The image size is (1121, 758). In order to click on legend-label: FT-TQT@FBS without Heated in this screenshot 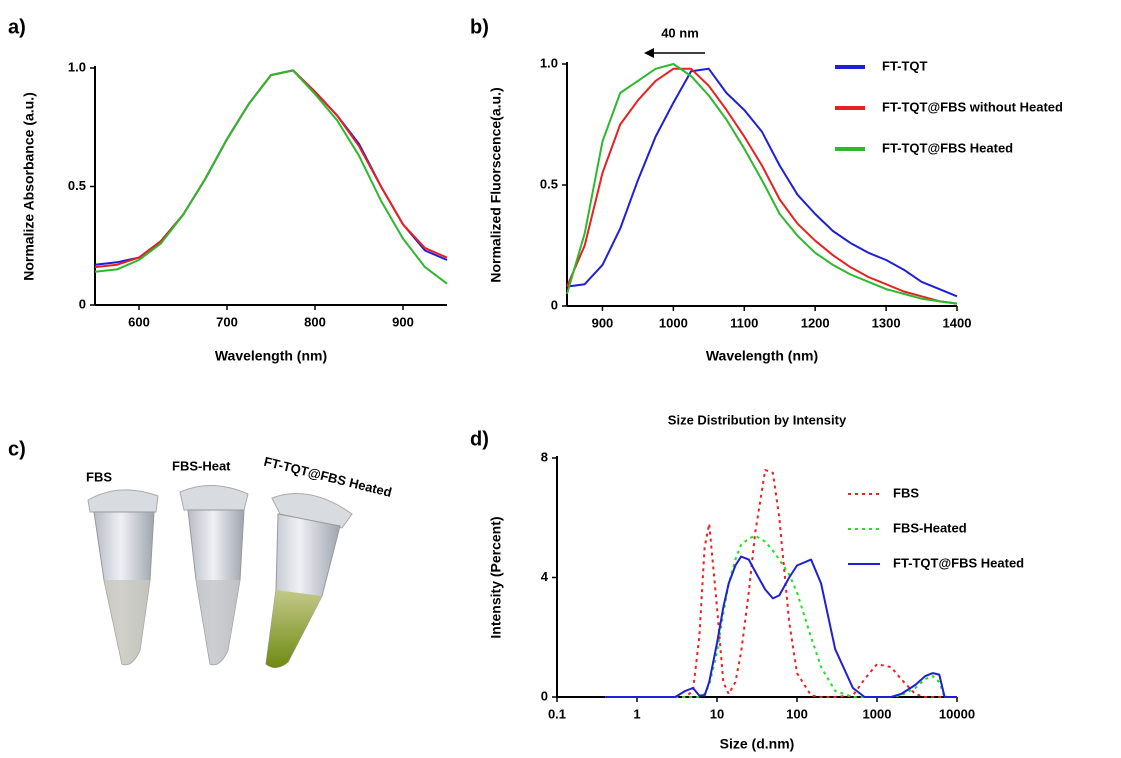, I will do `click(972, 106)`.